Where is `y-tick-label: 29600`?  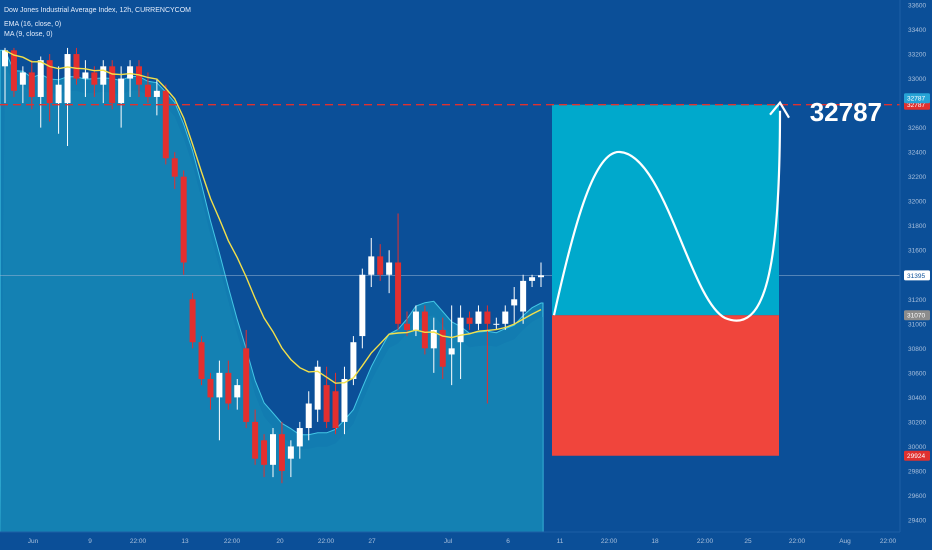
y-tick-label: 29600 is located at coordinates (917, 496).